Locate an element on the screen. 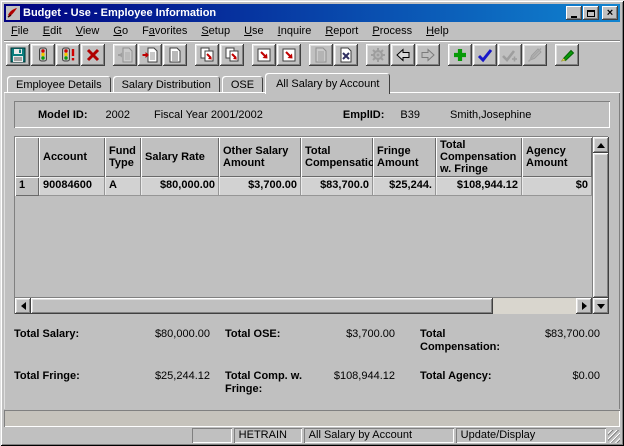 The width and height of the screenshot is (624, 446). add-button is located at coordinates (460, 54).